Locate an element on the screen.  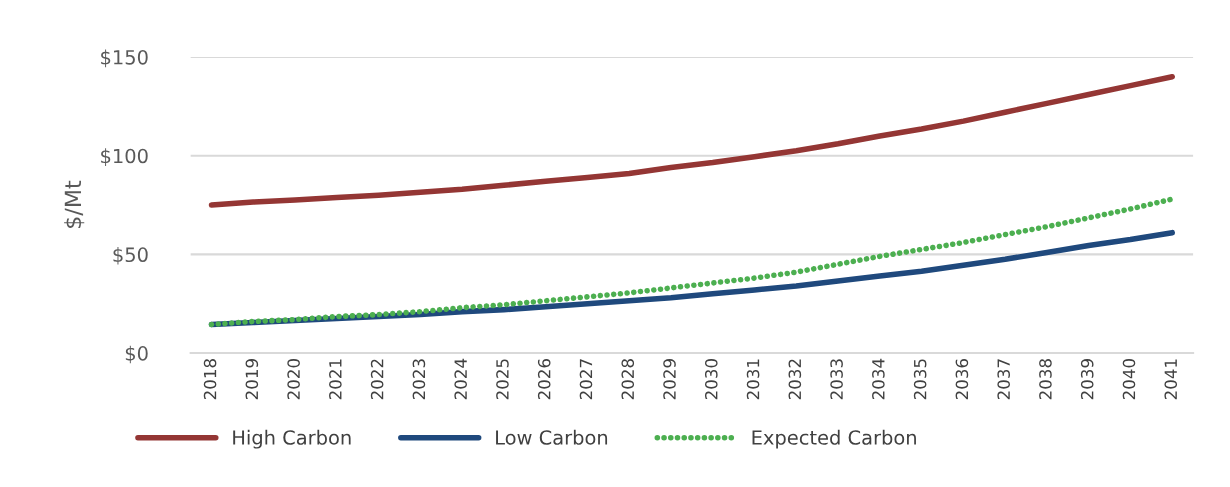
y-tick-label: $50 is located at coordinates (130, 255).